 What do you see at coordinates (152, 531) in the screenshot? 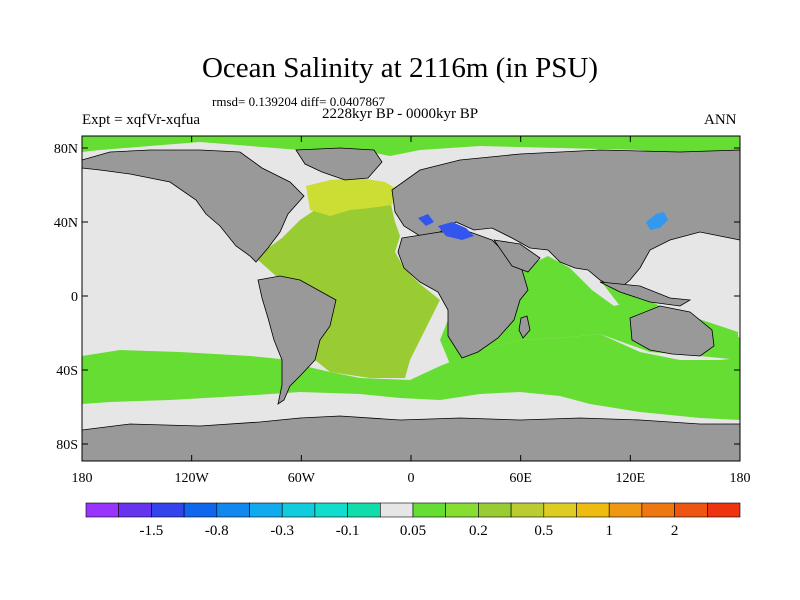
I see `colorbar-label: -1.5` at bounding box center [152, 531].